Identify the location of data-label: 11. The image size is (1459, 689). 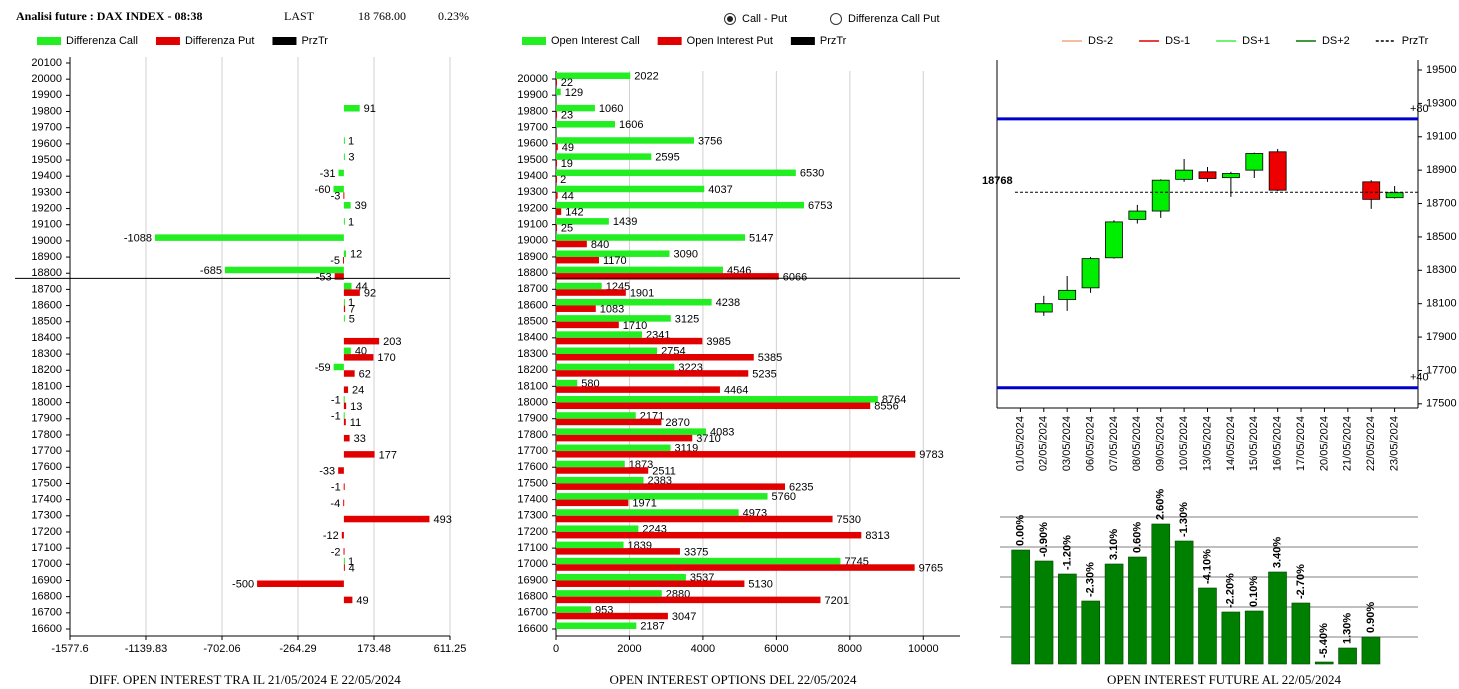
(355, 423).